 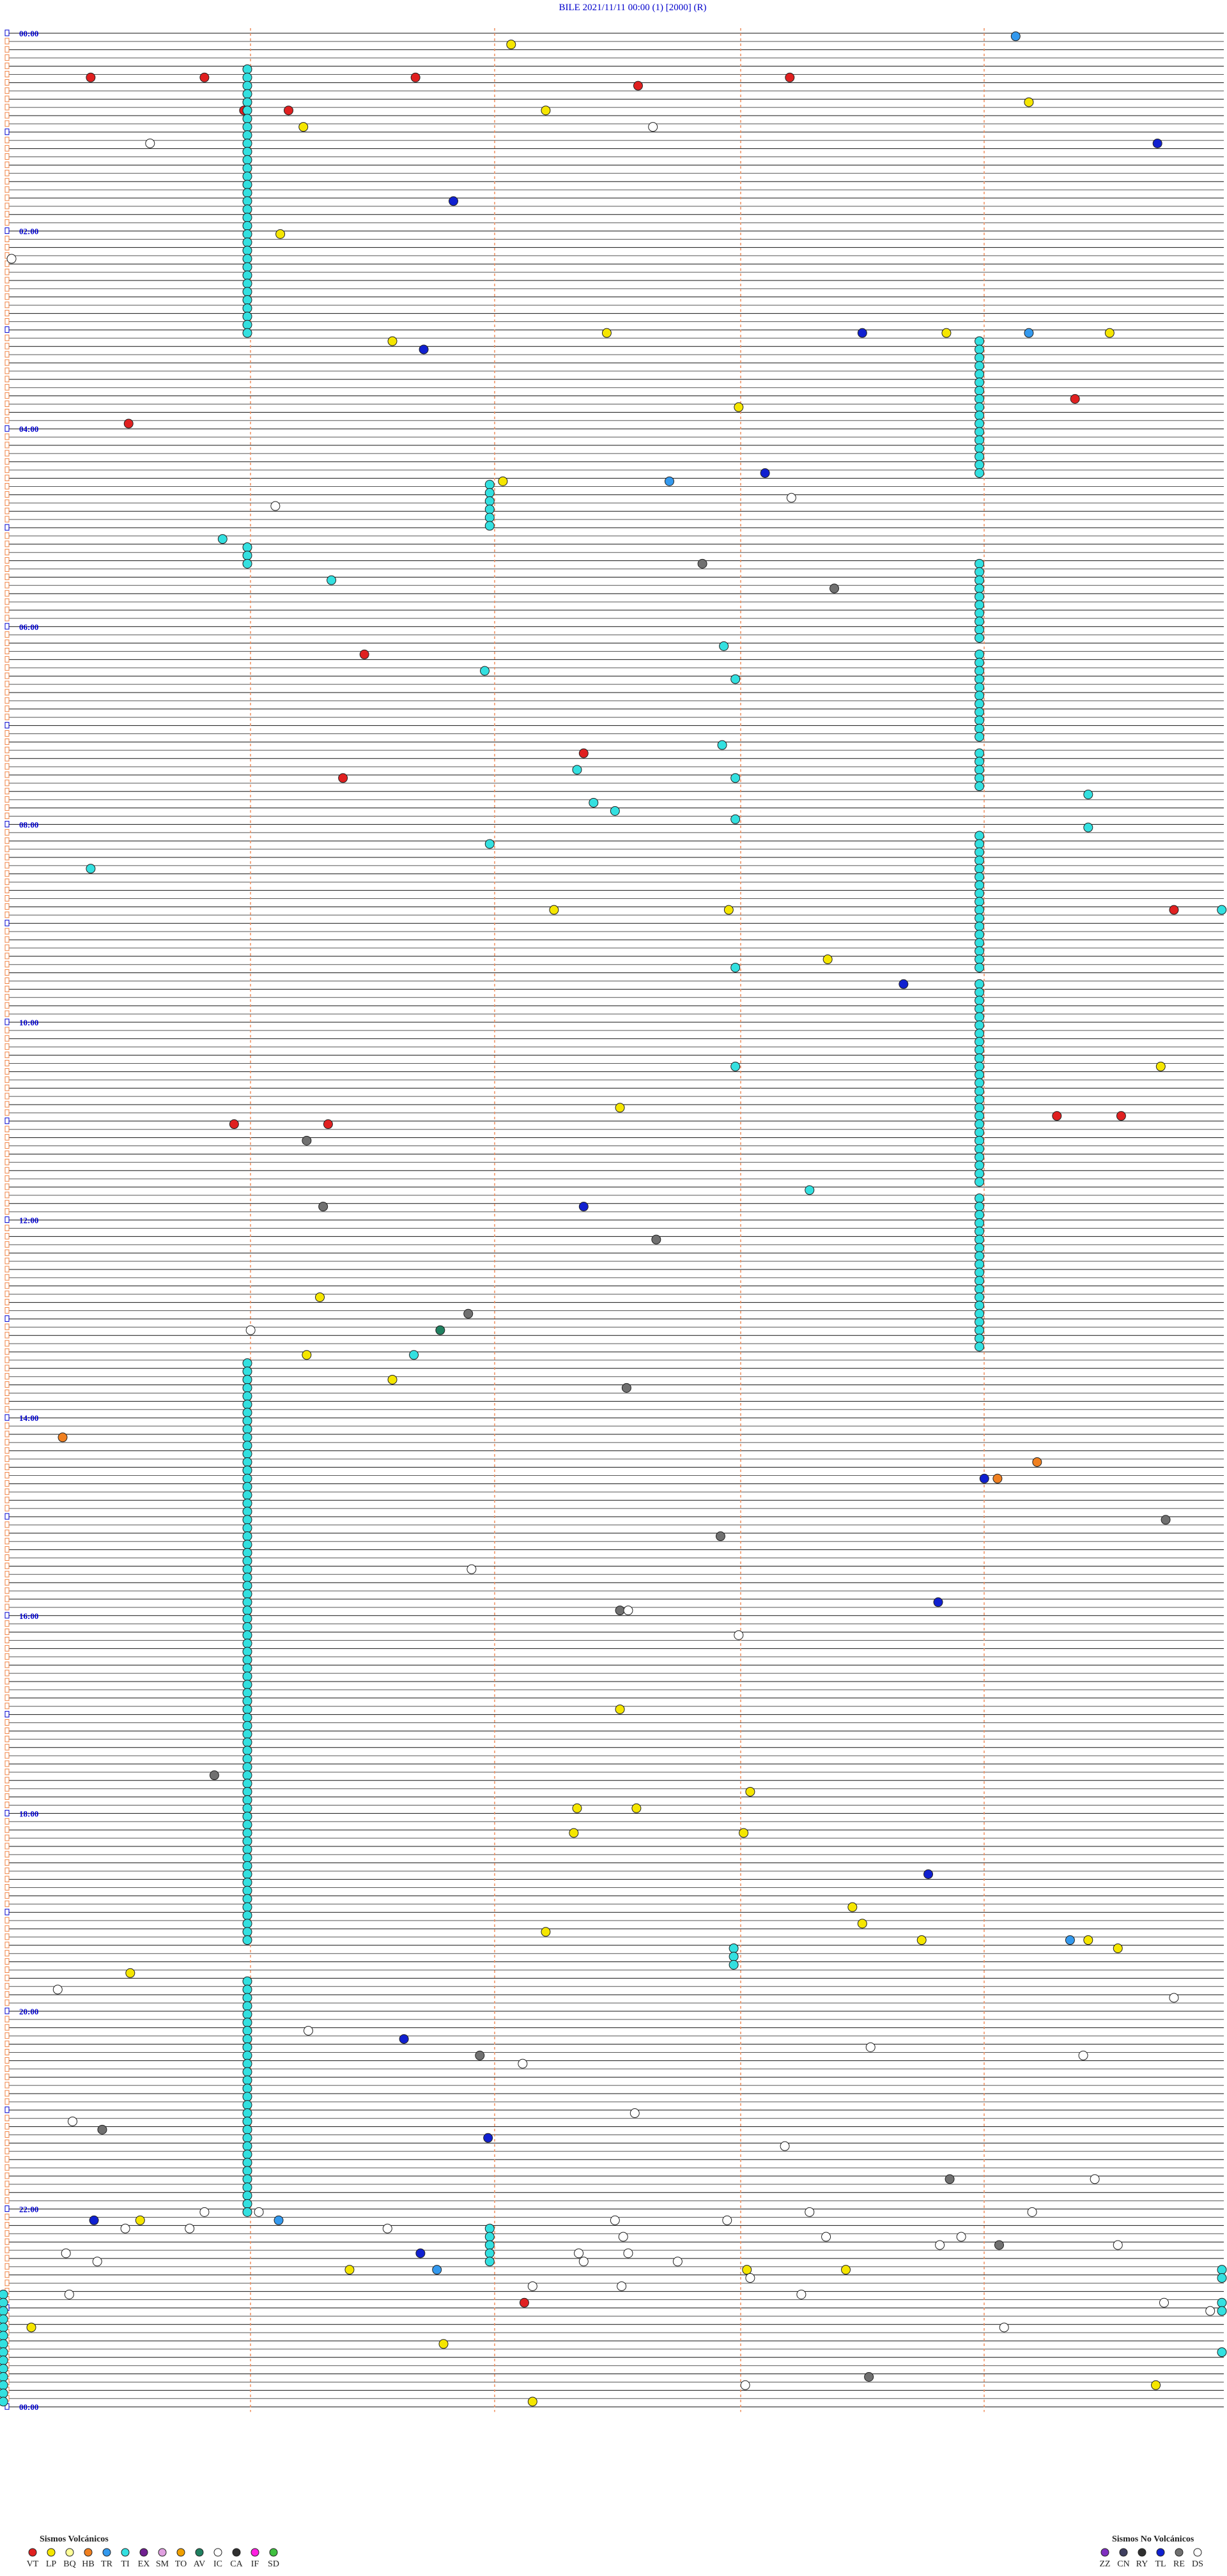 I want to click on legend-marker, so click(x=180, y=2552).